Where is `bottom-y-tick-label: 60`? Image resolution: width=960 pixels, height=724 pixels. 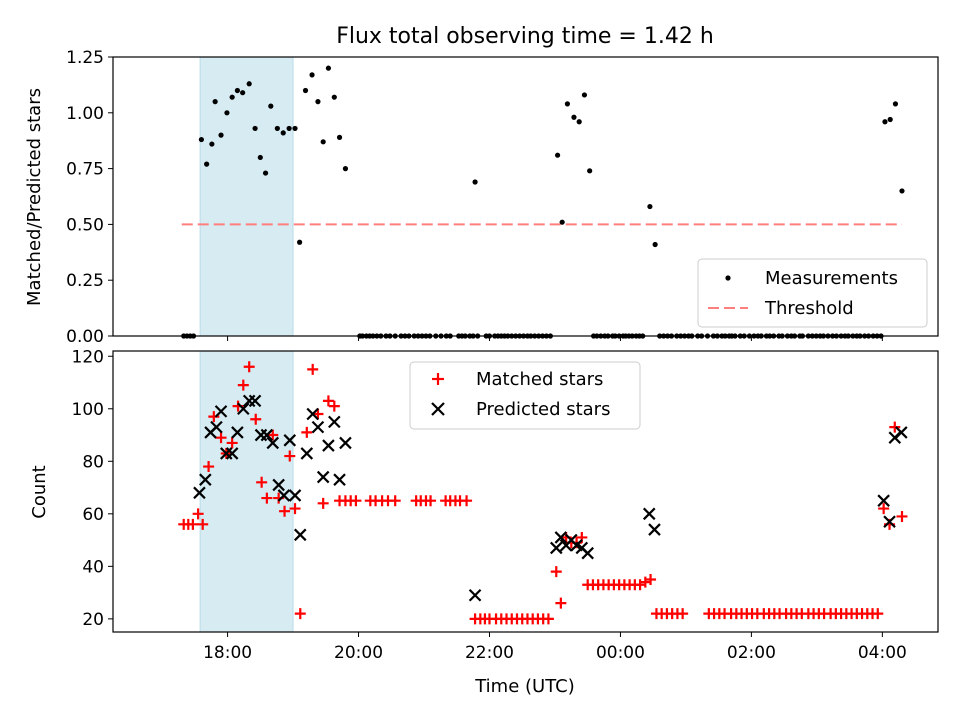 bottom-y-tick-label: 60 is located at coordinates (93, 515).